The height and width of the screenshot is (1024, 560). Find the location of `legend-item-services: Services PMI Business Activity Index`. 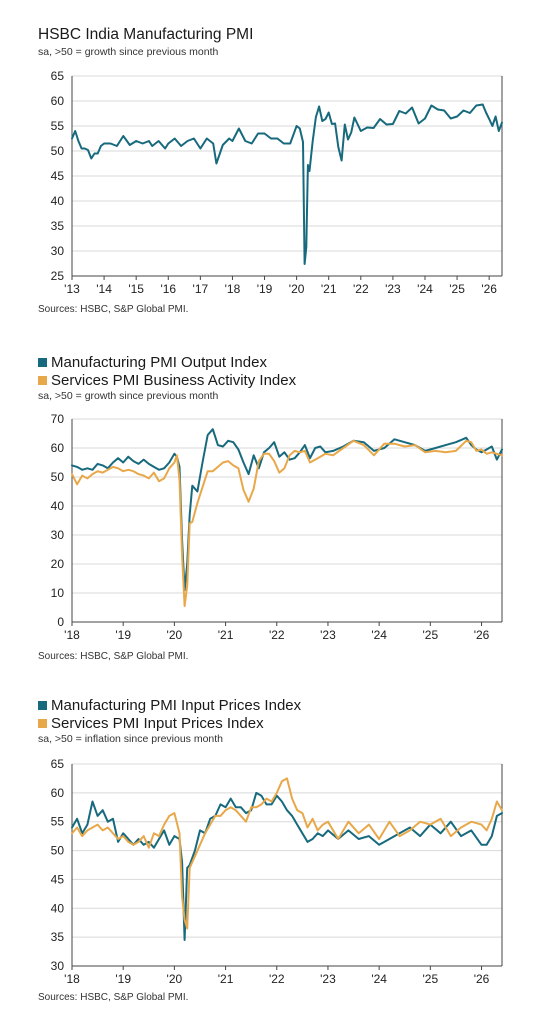

legend-item-services: Services PMI Business Activity Index is located at coordinates (167, 380).